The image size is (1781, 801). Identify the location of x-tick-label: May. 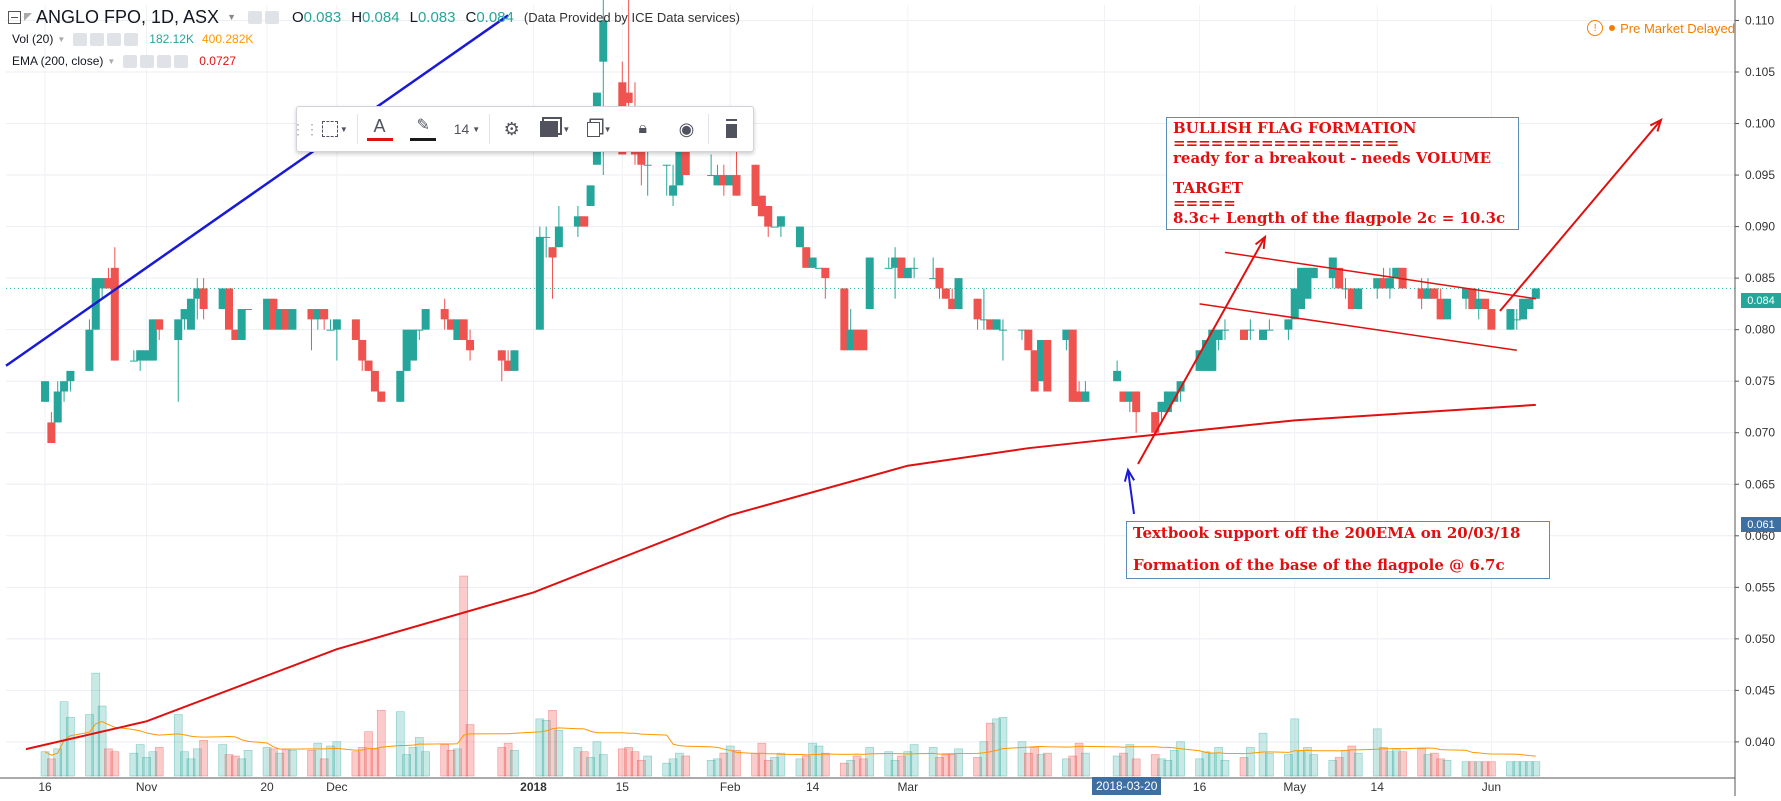
(1294, 787).